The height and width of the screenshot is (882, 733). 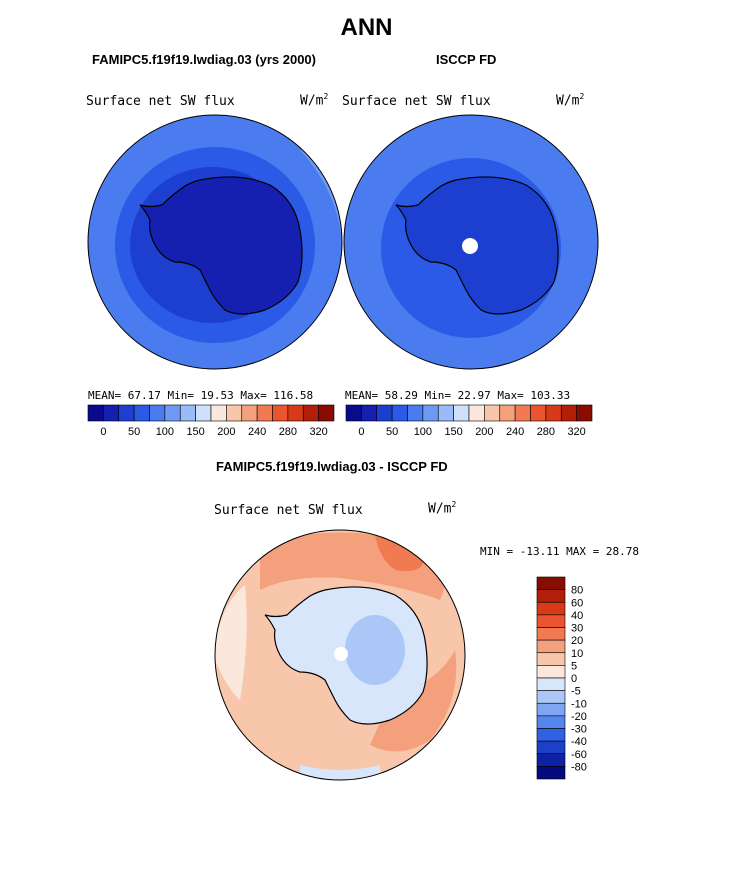 What do you see at coordinates (484, 432) in the screenshot?
I see `right-colorbar-tick-label: 200` at bounding box center [484, 432].